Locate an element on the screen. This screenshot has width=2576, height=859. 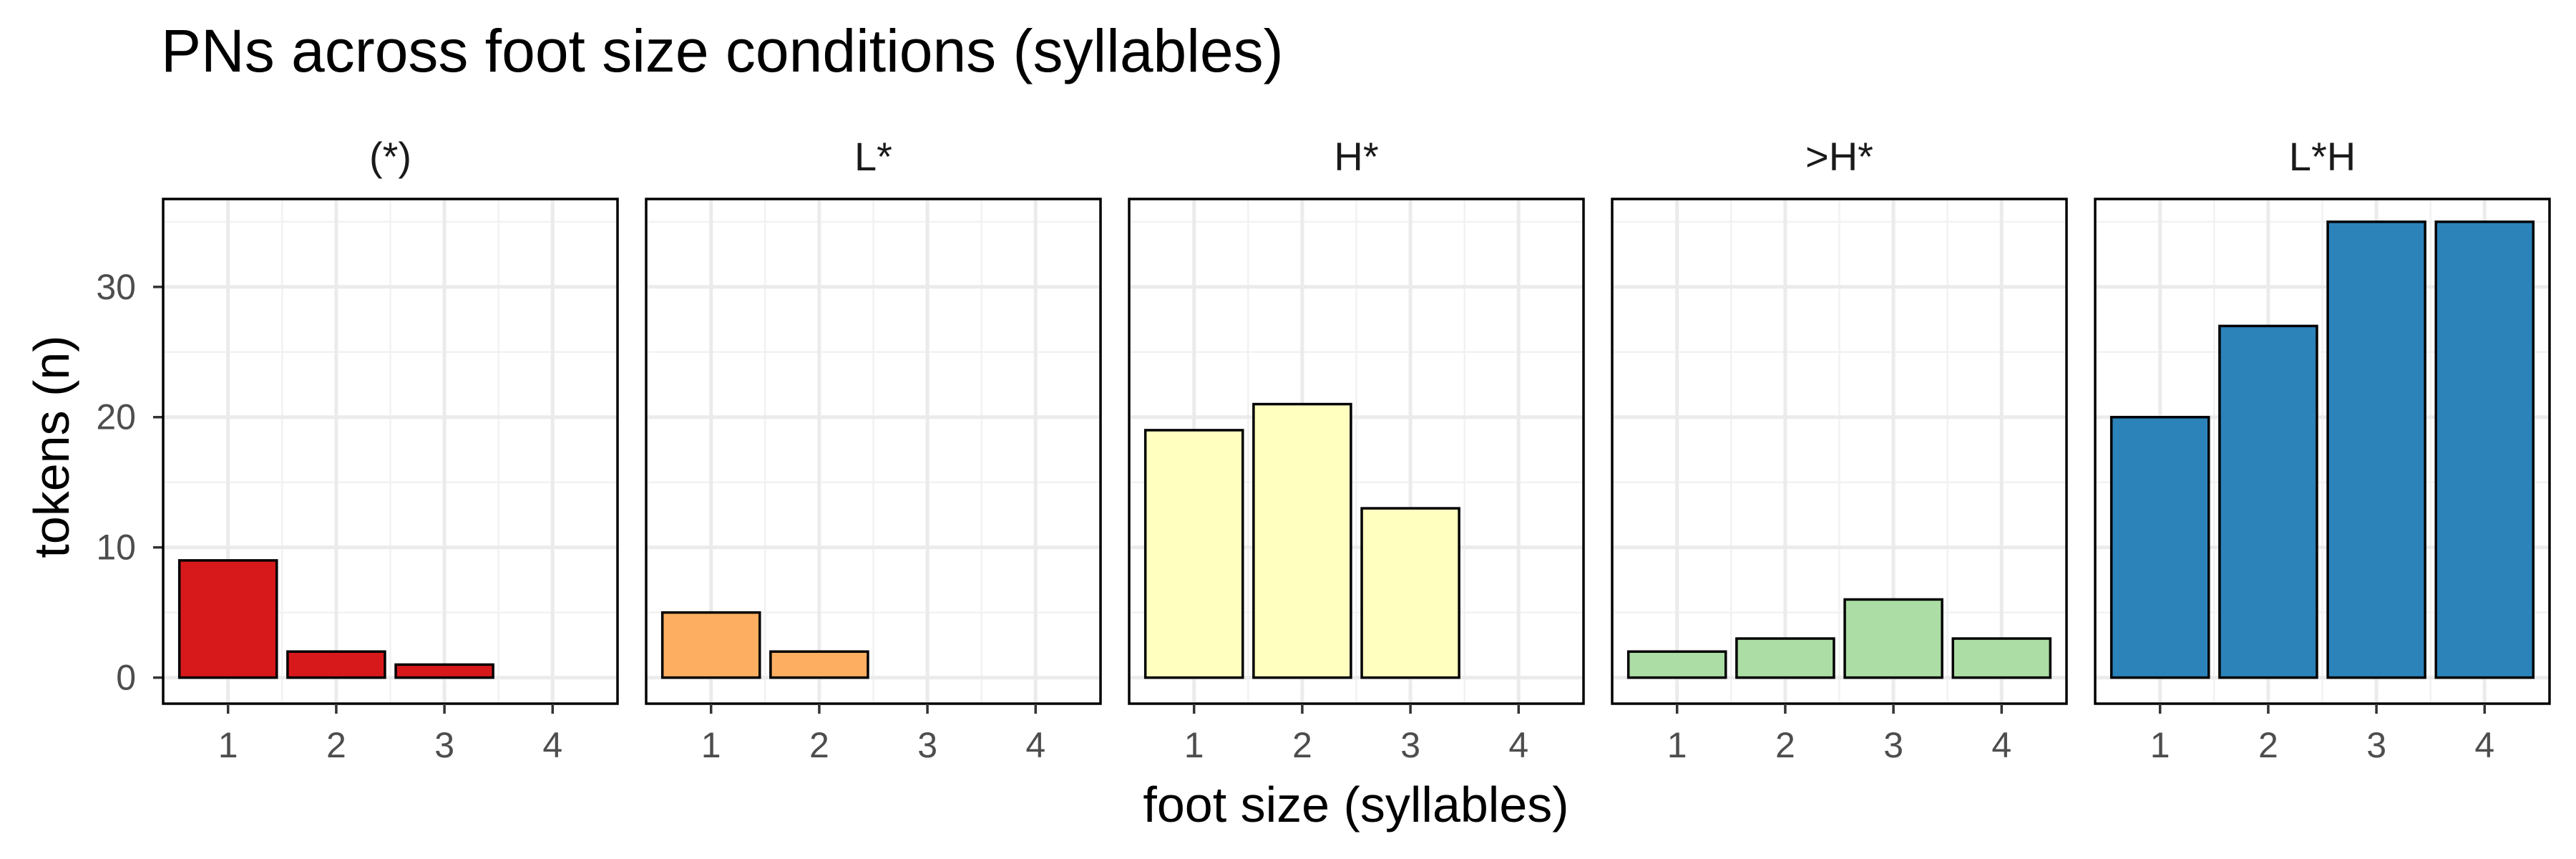
facet-label: H* is located at coordinates (1356, 156).